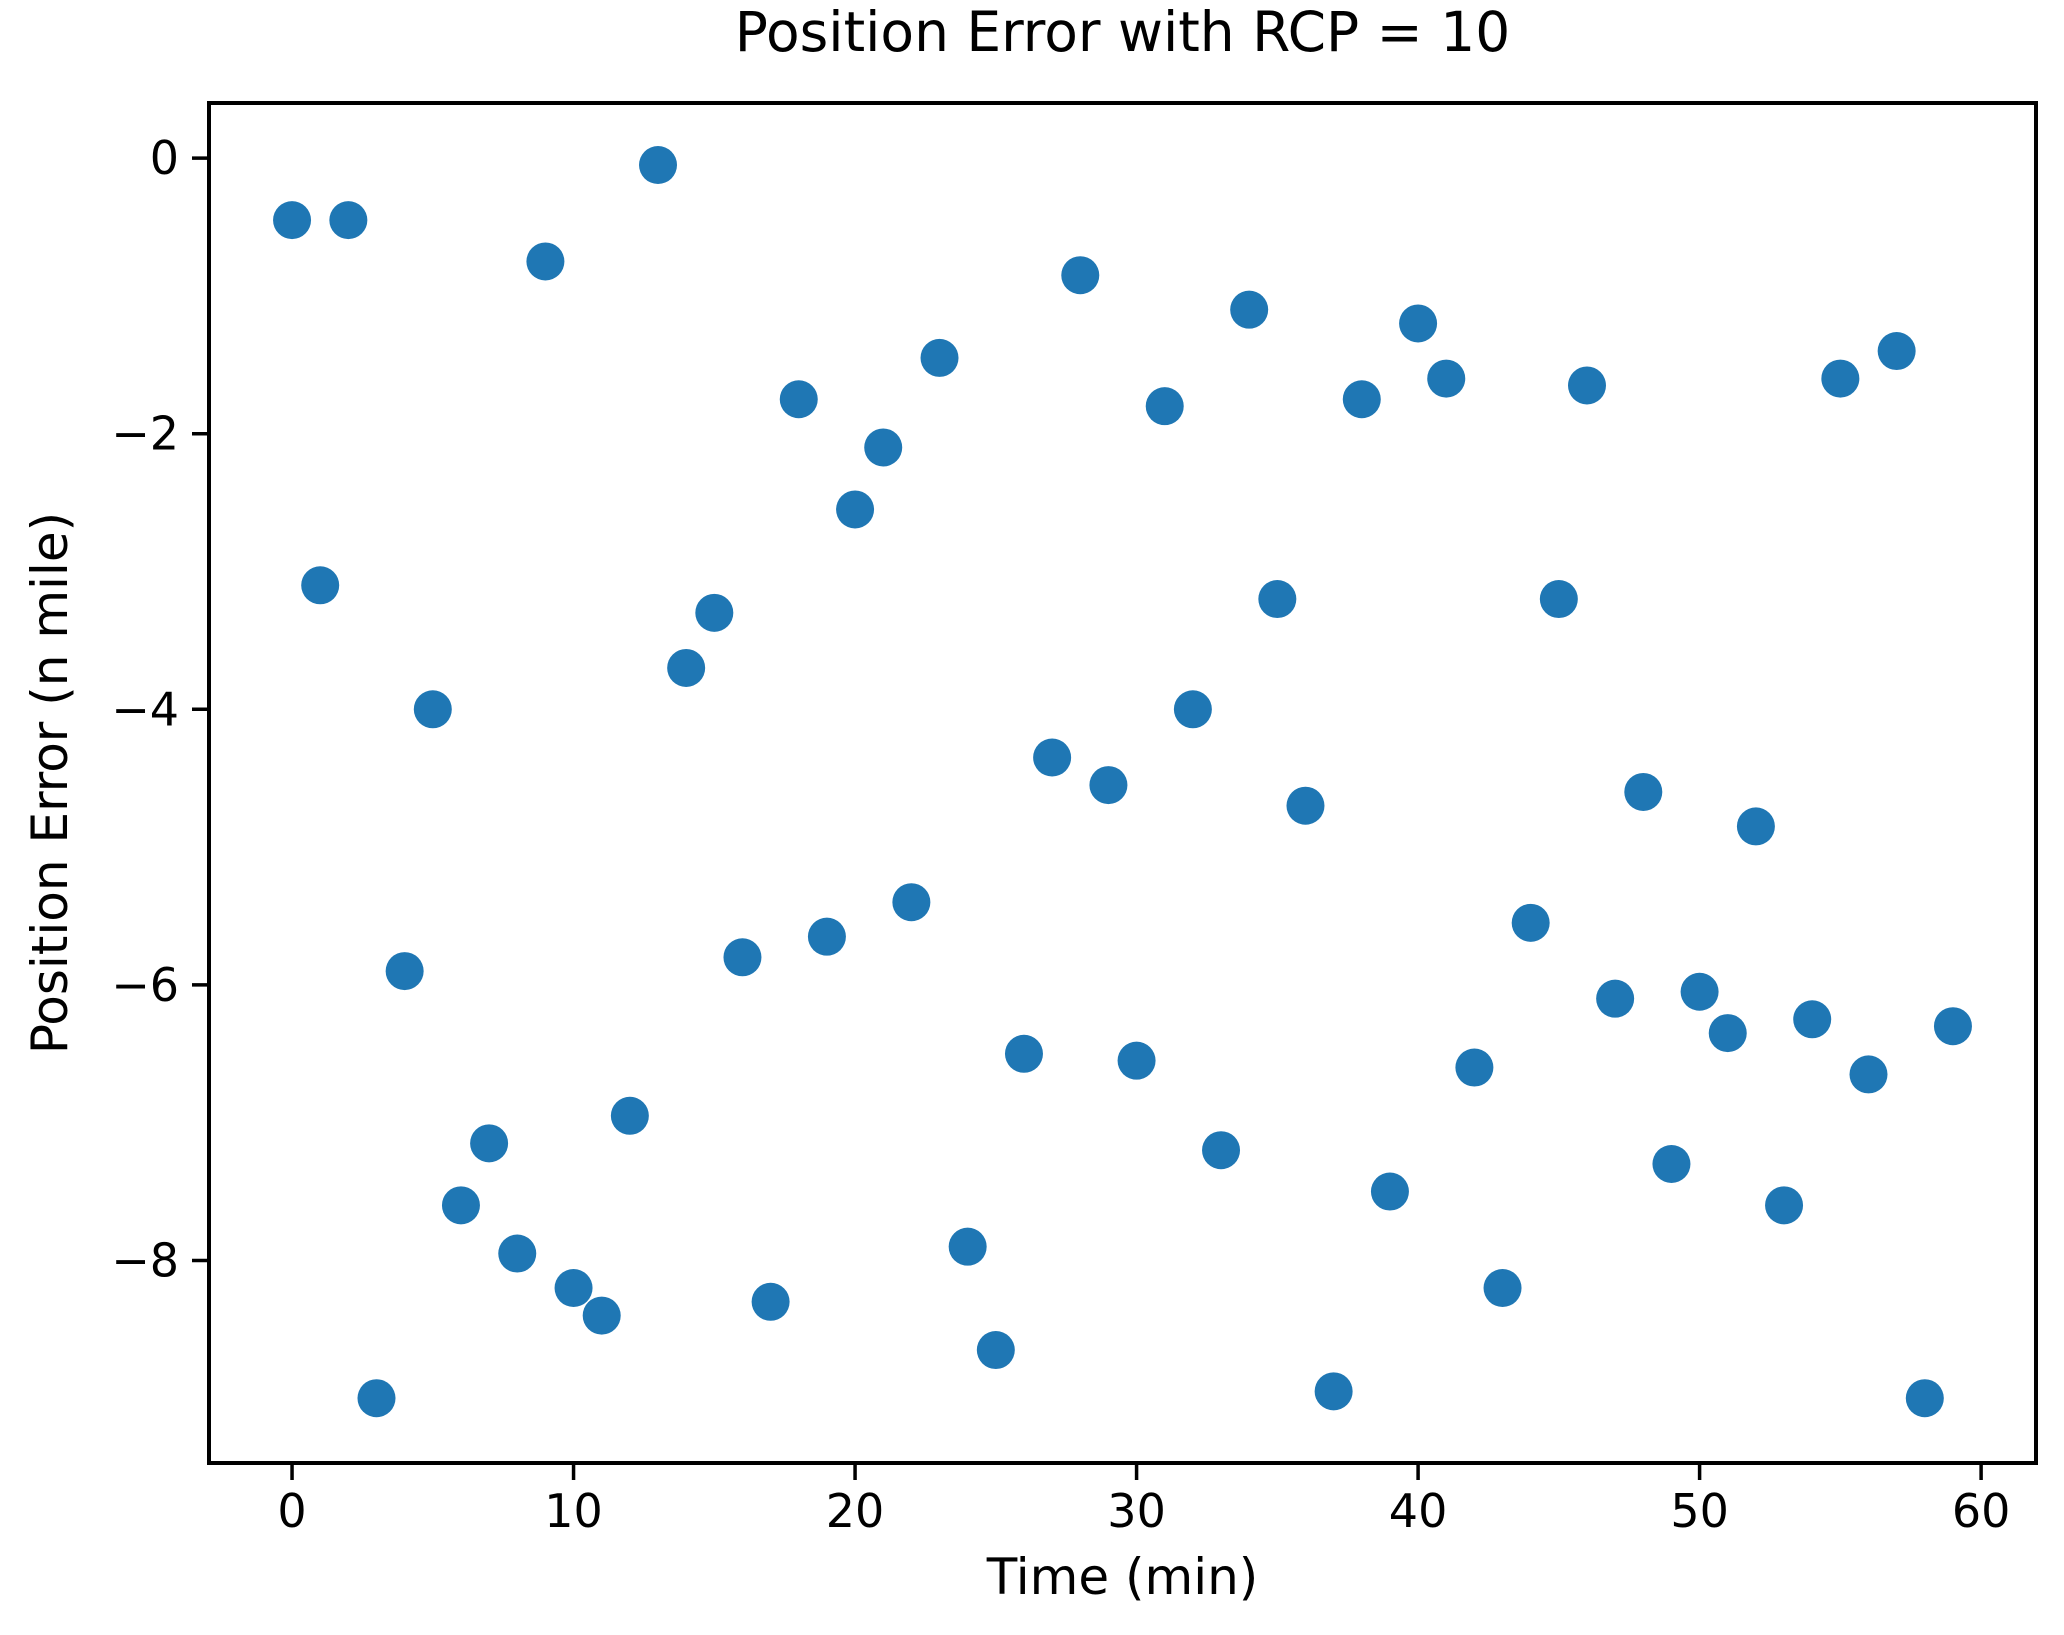 The width and height of the screenshot is (2064, 1635). I want to click on x-tick-label: 40, so click(1418, 1511).